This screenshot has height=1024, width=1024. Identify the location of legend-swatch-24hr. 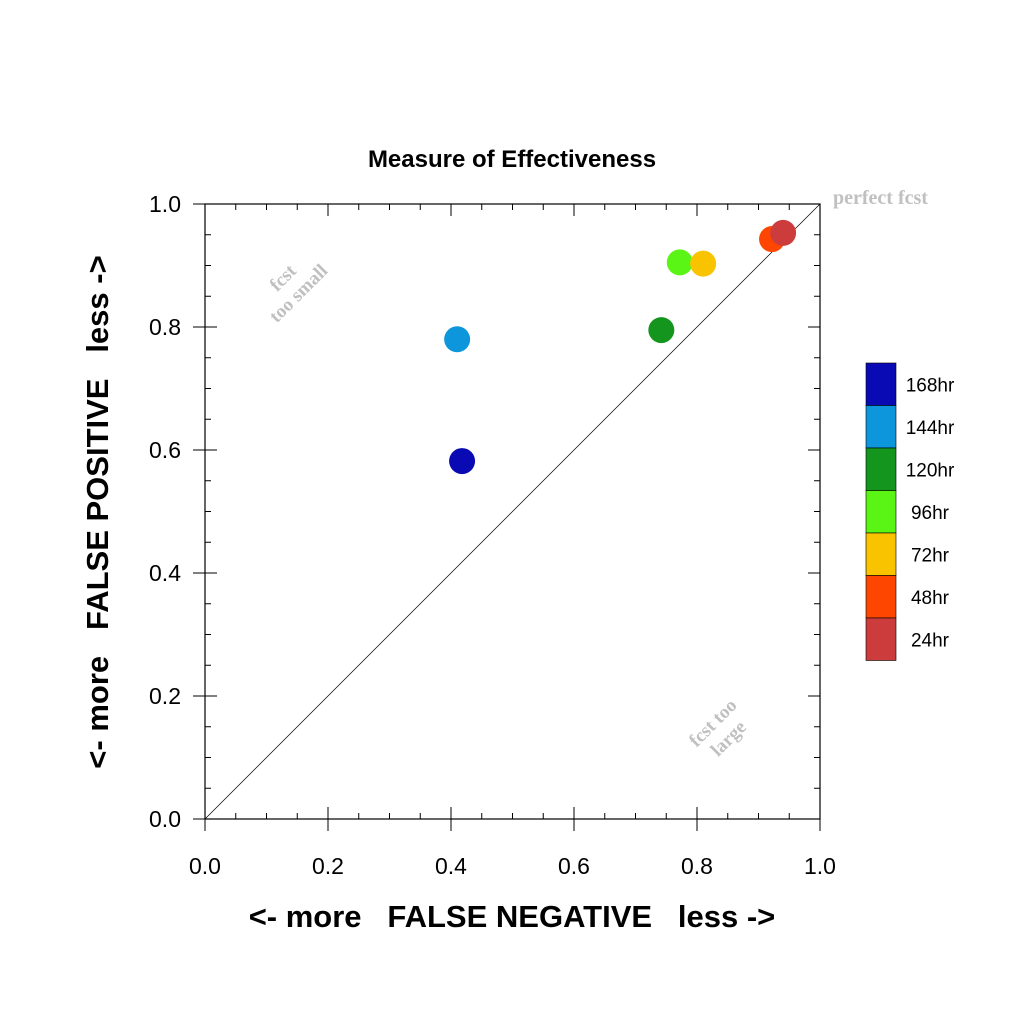
(881, 639).